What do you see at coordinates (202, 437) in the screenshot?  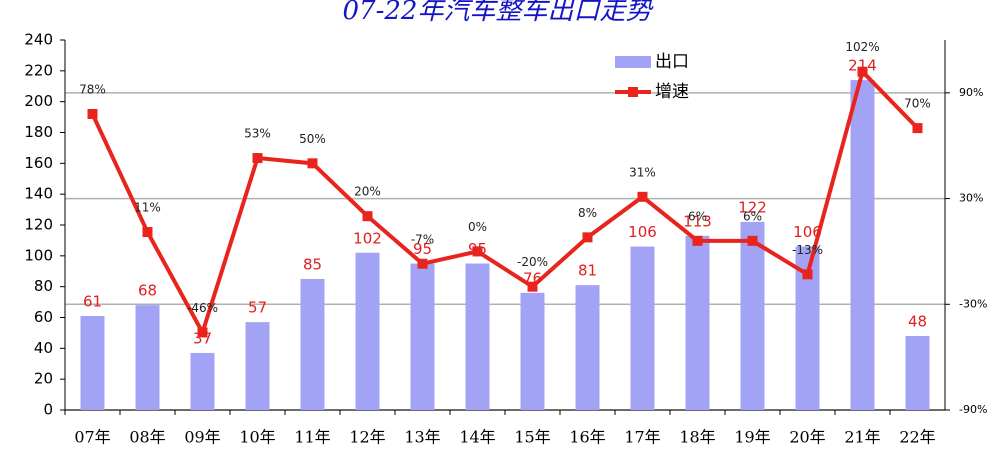 I see `x-tick-label: 09年` at bounding box center [202, 437].